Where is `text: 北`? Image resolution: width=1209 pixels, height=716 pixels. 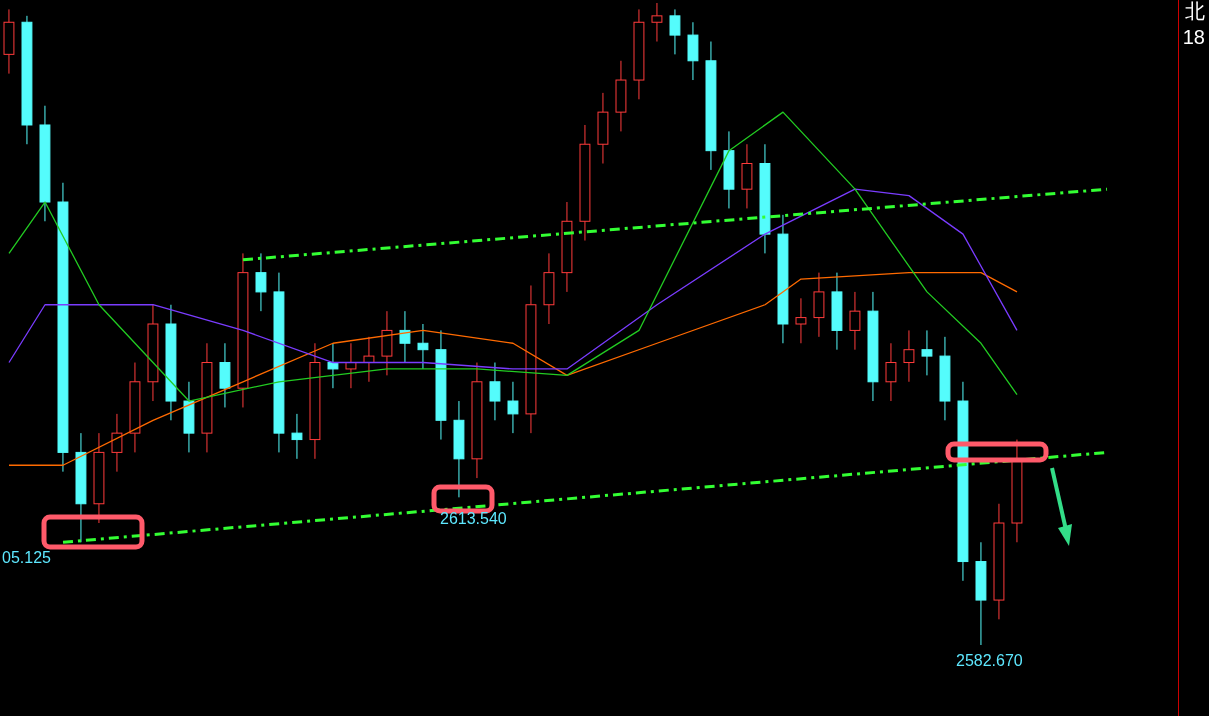
text: 北 is located at coordinates (1195, 11).